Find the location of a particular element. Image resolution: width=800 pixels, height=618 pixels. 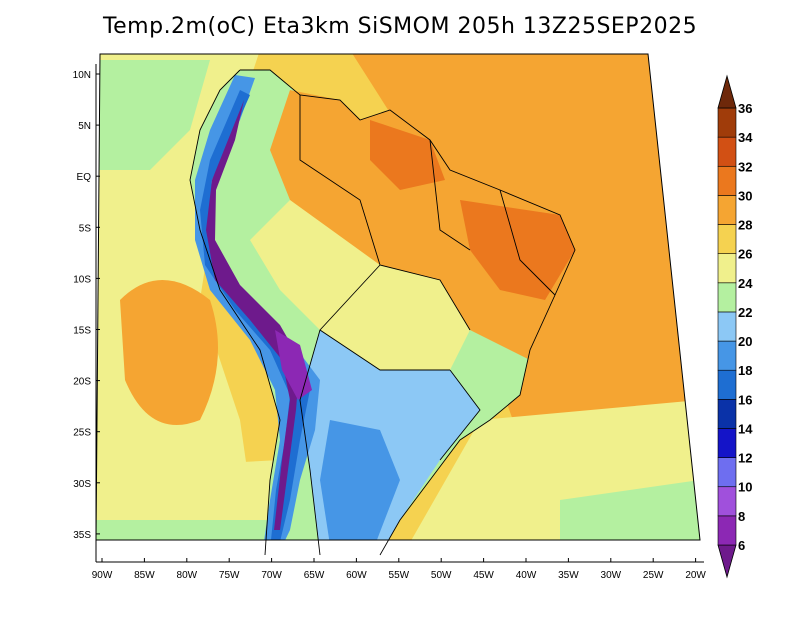

lat-label: EQ is located at coordinates (84, 177).